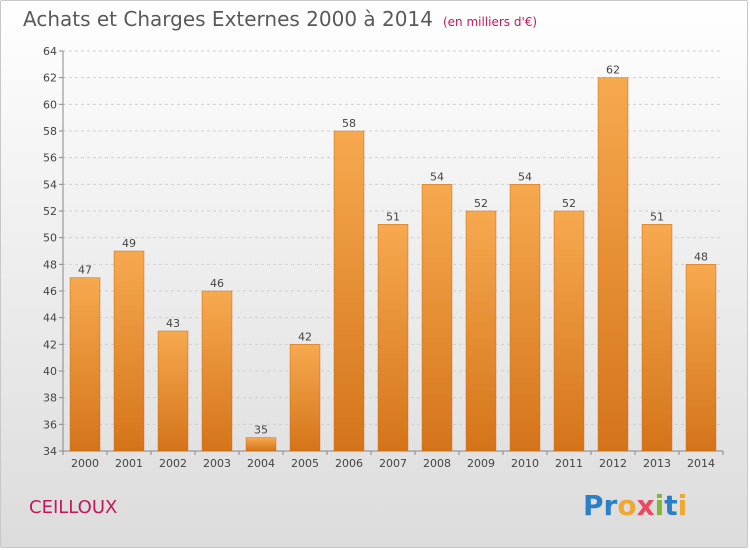  Describe the element at coordinates (217, 283) in the screenshot. I see `data-label-2003: 46` at that location.